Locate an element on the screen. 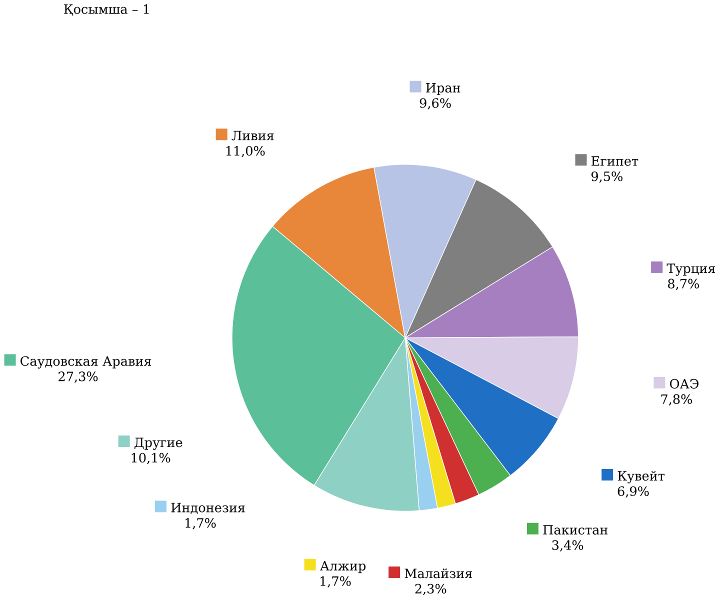 The width and height of the screenshot is (720, 599). legend-label: Египет is located at coordinates (615, 161).